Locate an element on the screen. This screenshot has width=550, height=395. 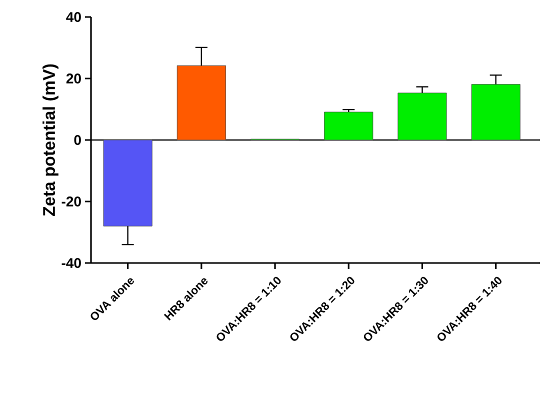
y-tick-label: 40 is located at coordinates (73, 17).